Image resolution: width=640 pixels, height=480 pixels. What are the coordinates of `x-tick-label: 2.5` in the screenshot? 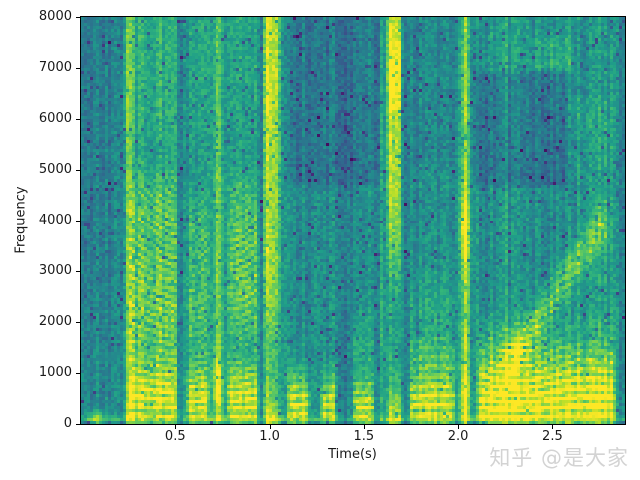 It's located at (552, 436).